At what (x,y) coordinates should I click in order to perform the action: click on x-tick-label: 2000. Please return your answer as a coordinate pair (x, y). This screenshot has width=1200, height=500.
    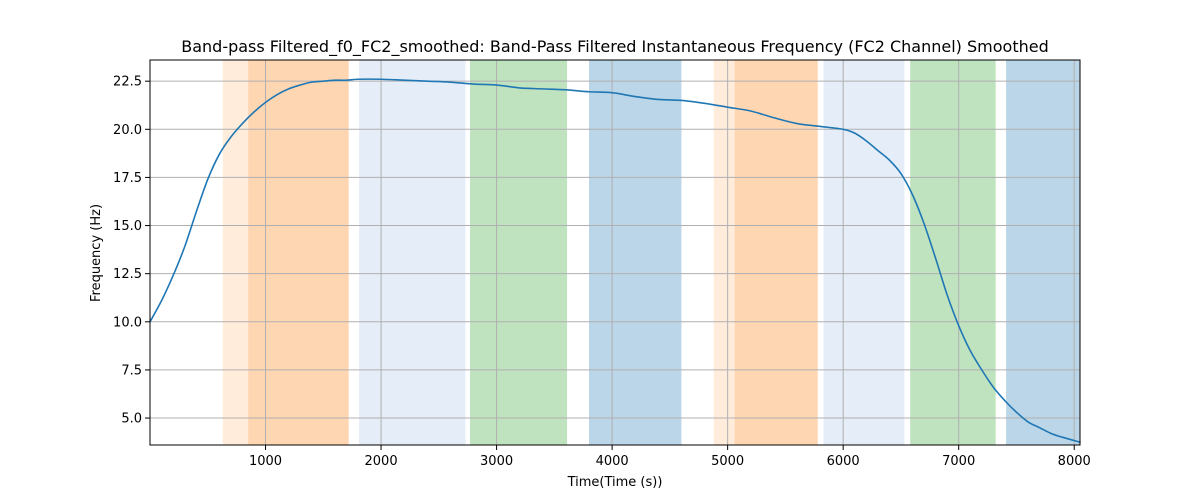
    Looking at the image, I should click on (381, 461).